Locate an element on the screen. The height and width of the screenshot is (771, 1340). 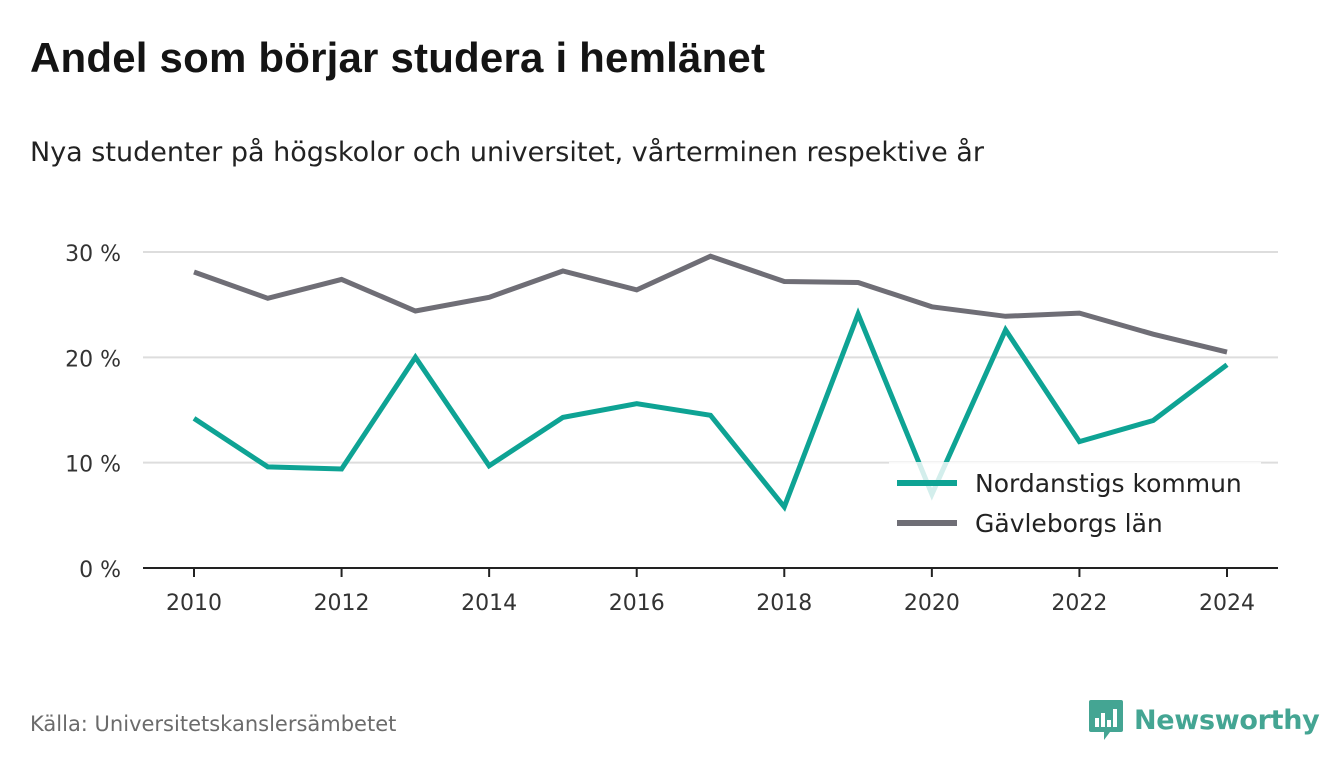
y-tick-label: 20 % is located at coordinates (93, 359).